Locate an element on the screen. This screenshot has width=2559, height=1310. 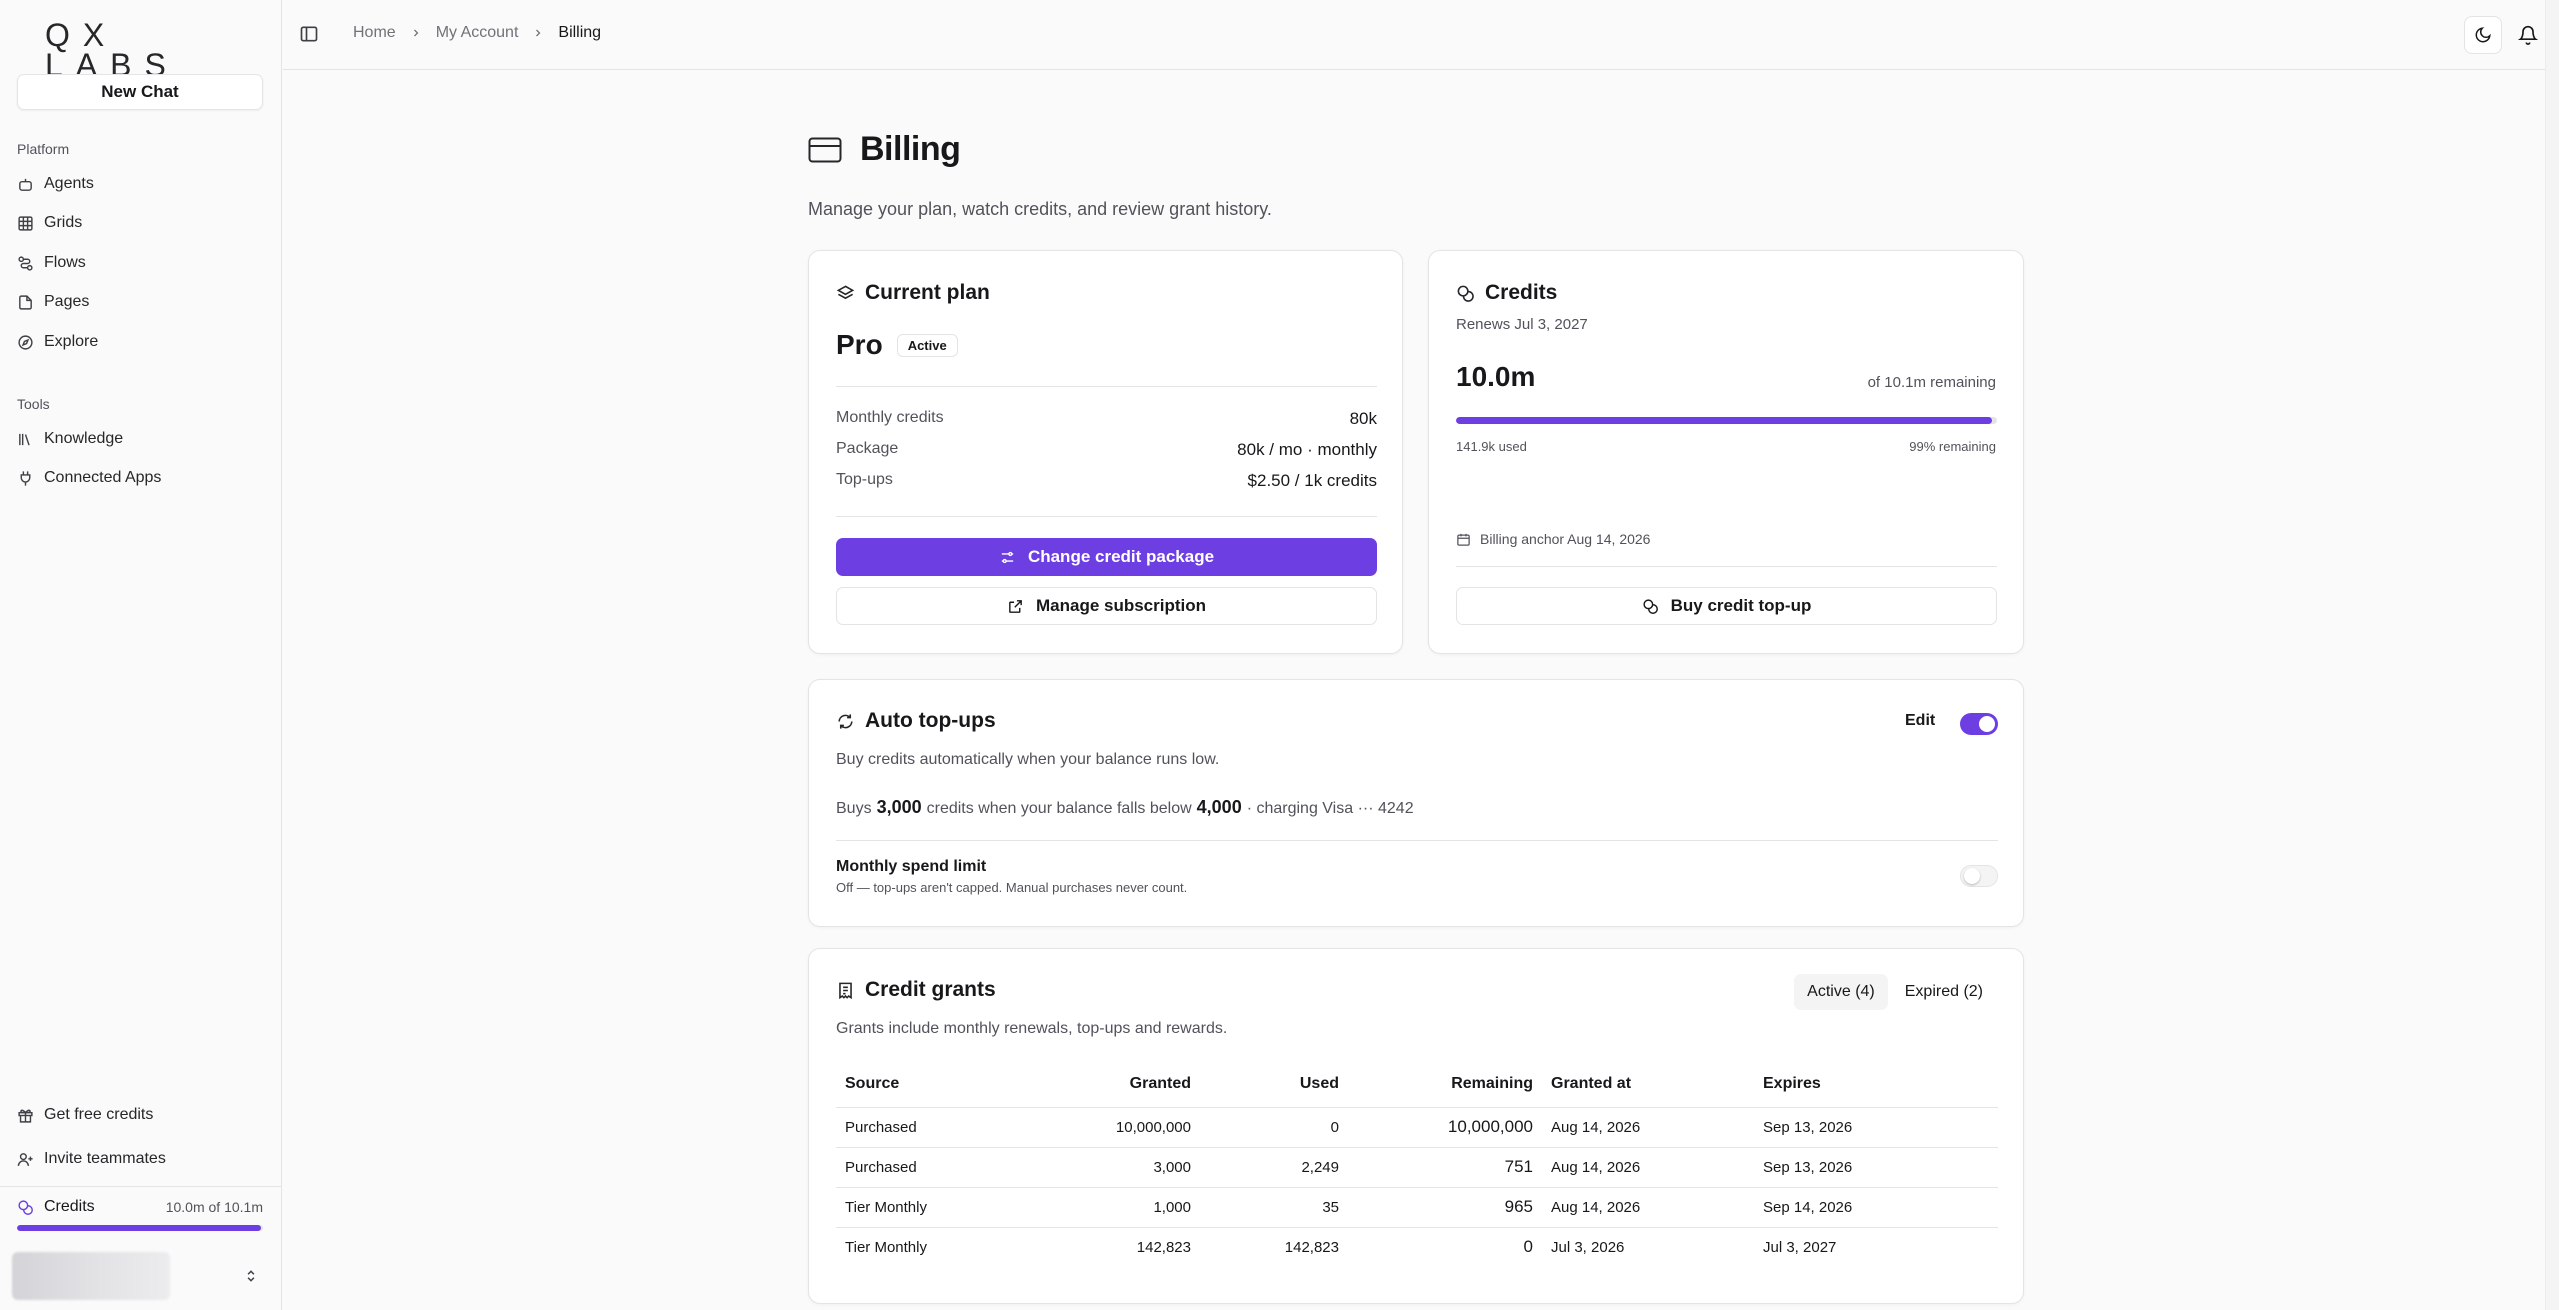
credit-card-icon is located at coordinates (825, 149).